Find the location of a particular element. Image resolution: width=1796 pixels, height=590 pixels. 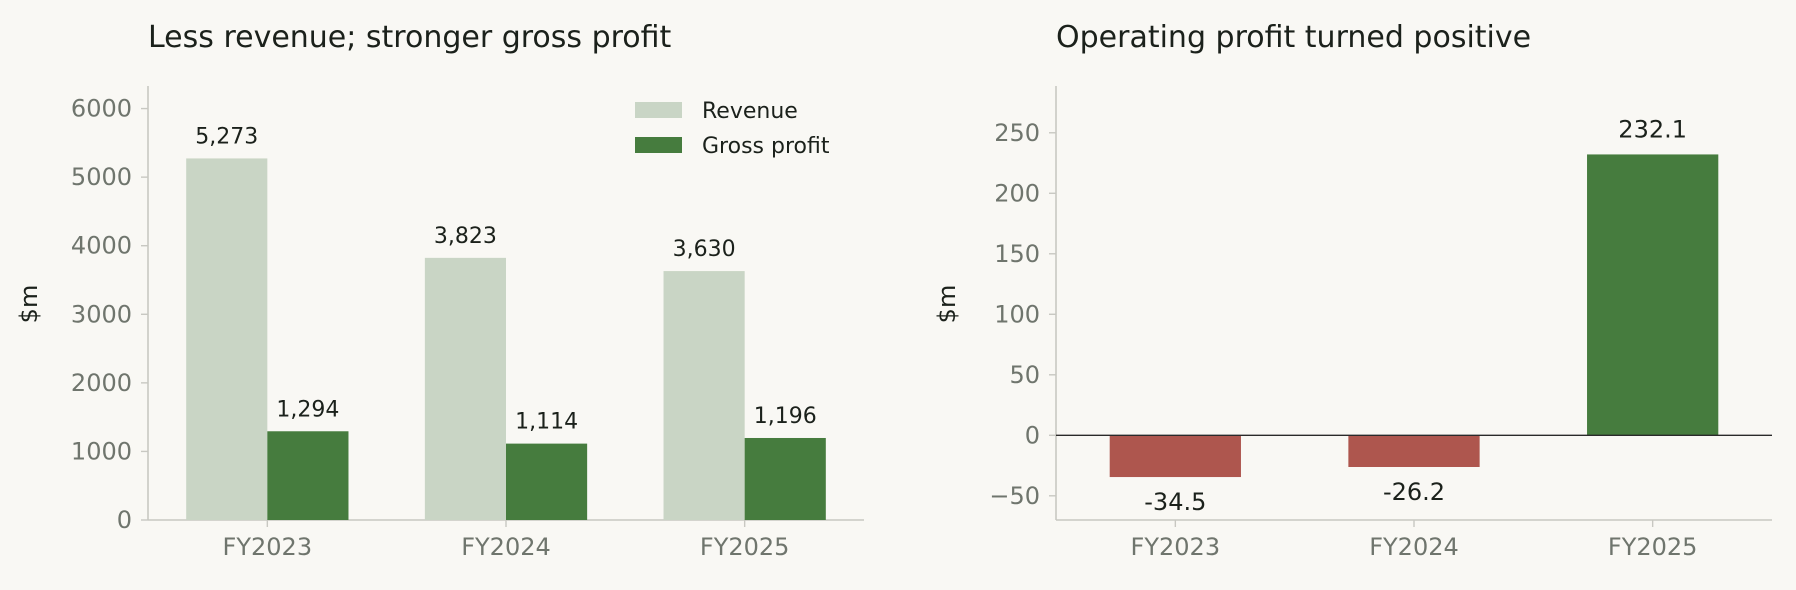

y-tick-label: 5000 is located at coordinates (101, 177).